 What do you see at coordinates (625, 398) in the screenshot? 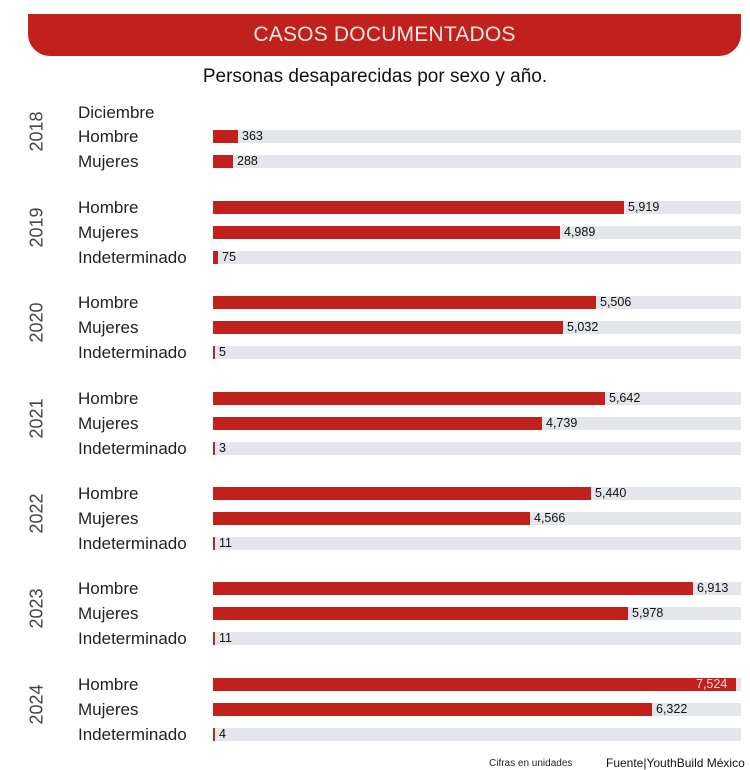
I see `value-label: 5,642` at bounding box center [625, 398].